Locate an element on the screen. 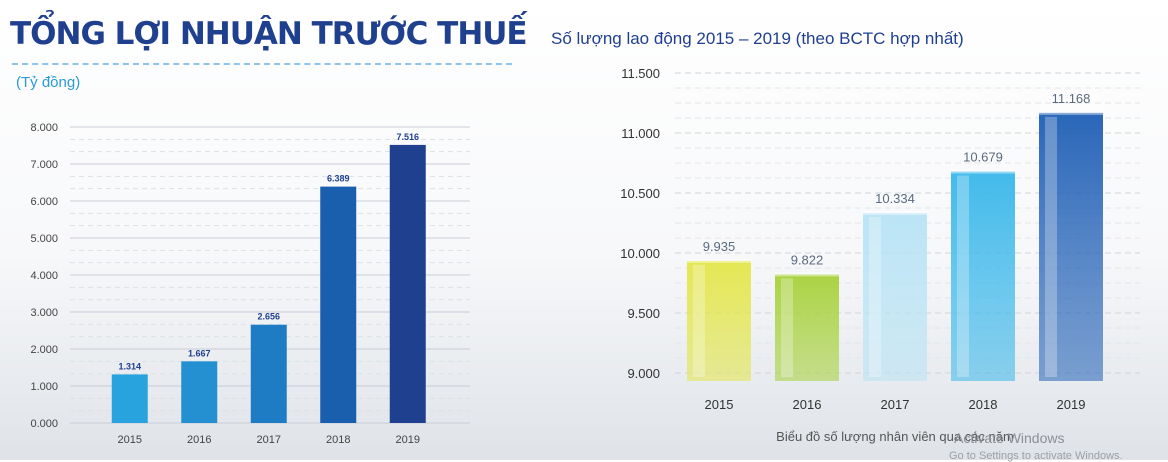  right-x-tick-label: 2019 is located at coordinates (1071, 404).